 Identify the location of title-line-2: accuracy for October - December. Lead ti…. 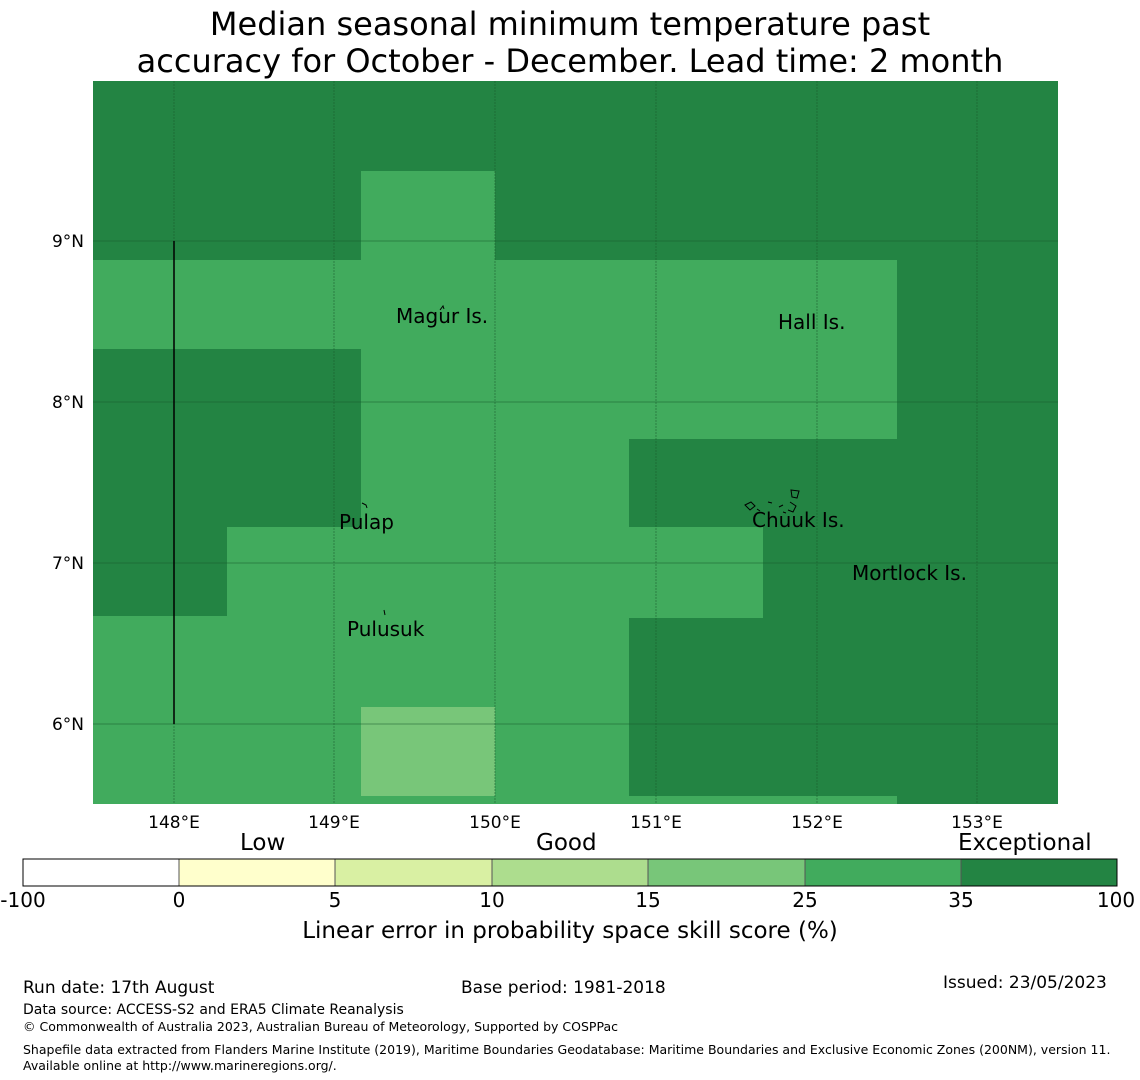
(570, 61).